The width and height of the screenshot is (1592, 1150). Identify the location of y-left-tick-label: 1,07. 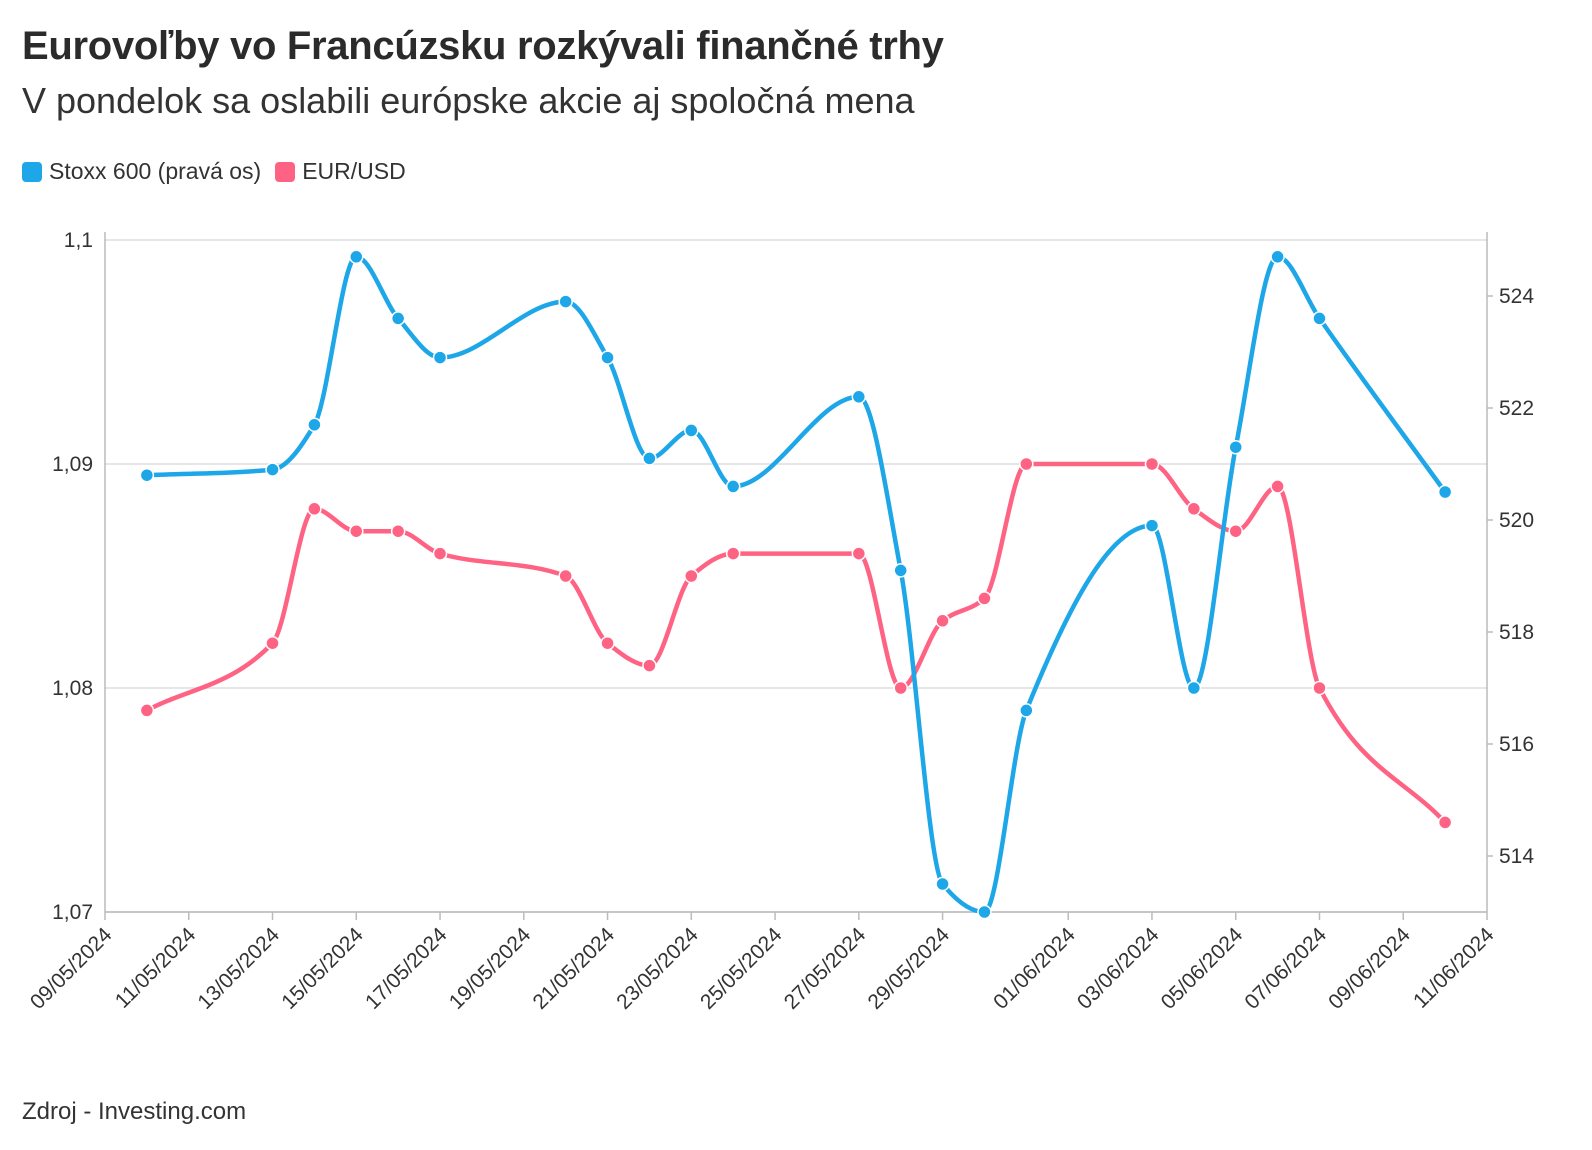
(72, 912).